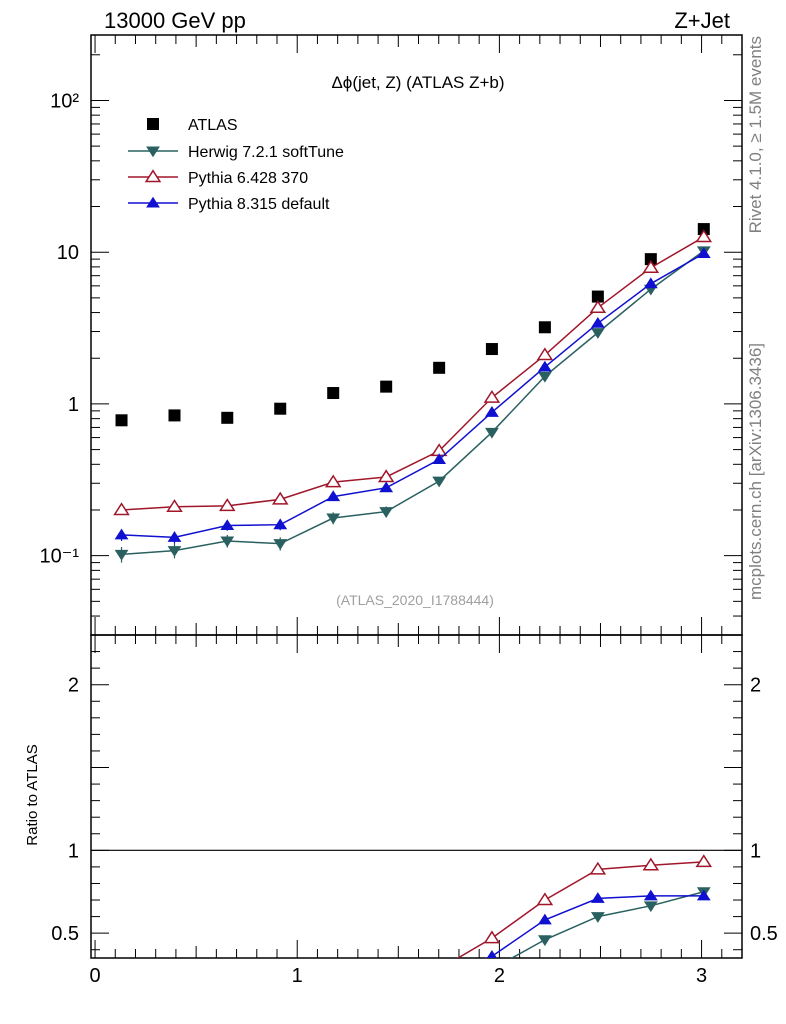 The image size is (786, 1024). I want to click on ratio-y-tick-label-right: 1, so click(755, 851).